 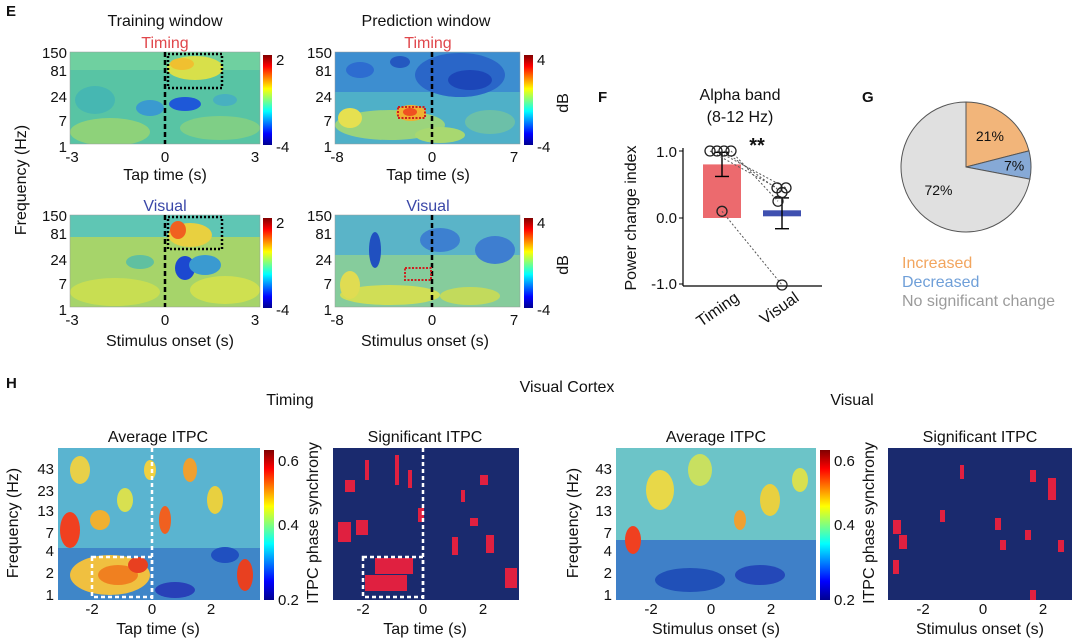 What do you see at coordinates (844, 461) in the screenshot?
I see `h-cbar-max: 0.6` at bounding box center [844, 461].